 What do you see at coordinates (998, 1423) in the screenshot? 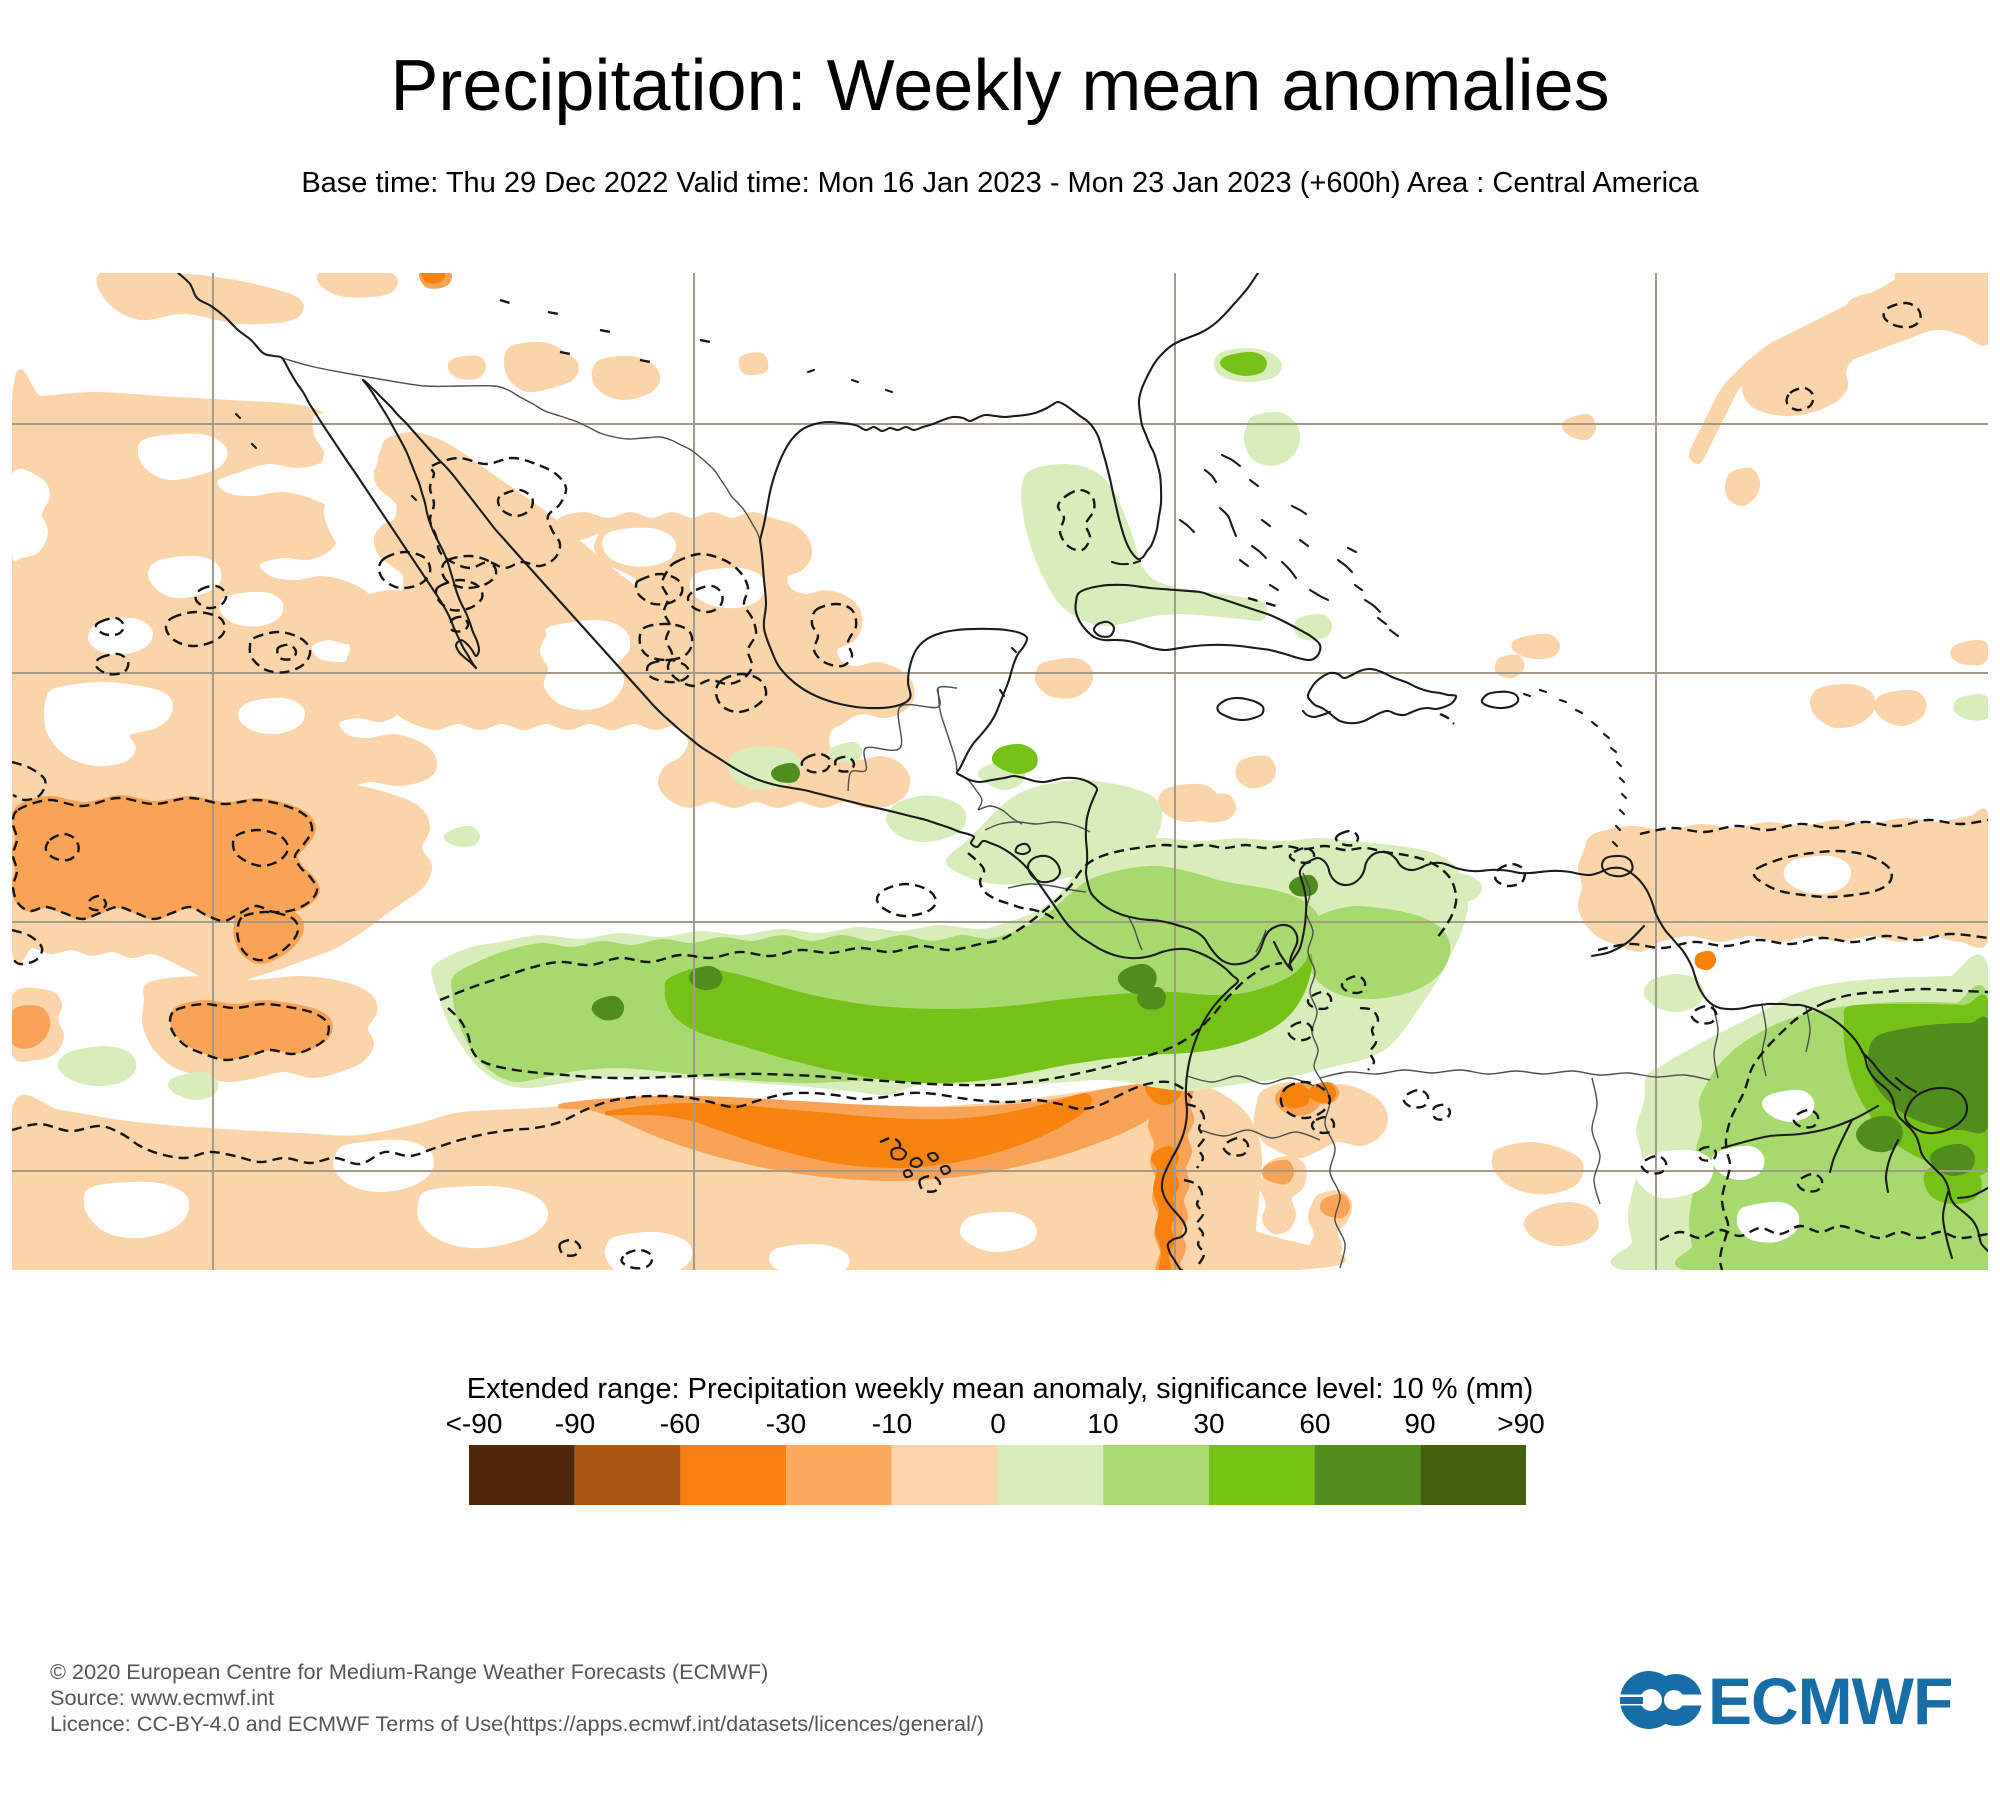
I see `svg-text: 0` at bounding box center [998, 1423].